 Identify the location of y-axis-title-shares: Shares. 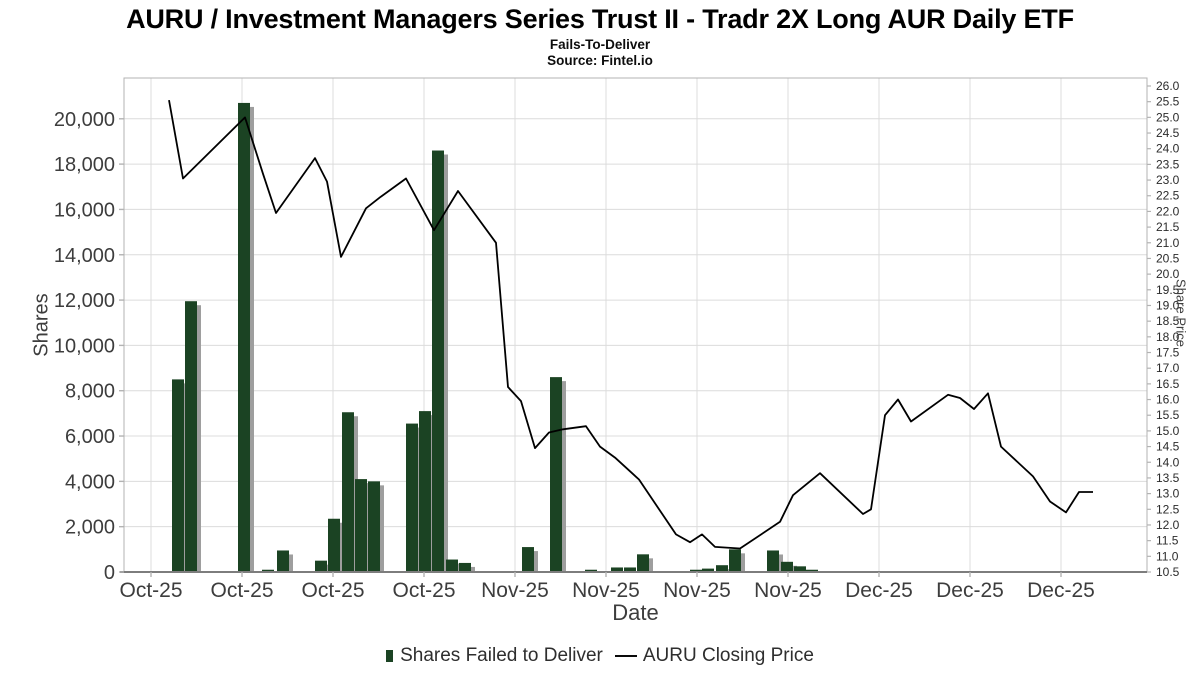
(41, 325).